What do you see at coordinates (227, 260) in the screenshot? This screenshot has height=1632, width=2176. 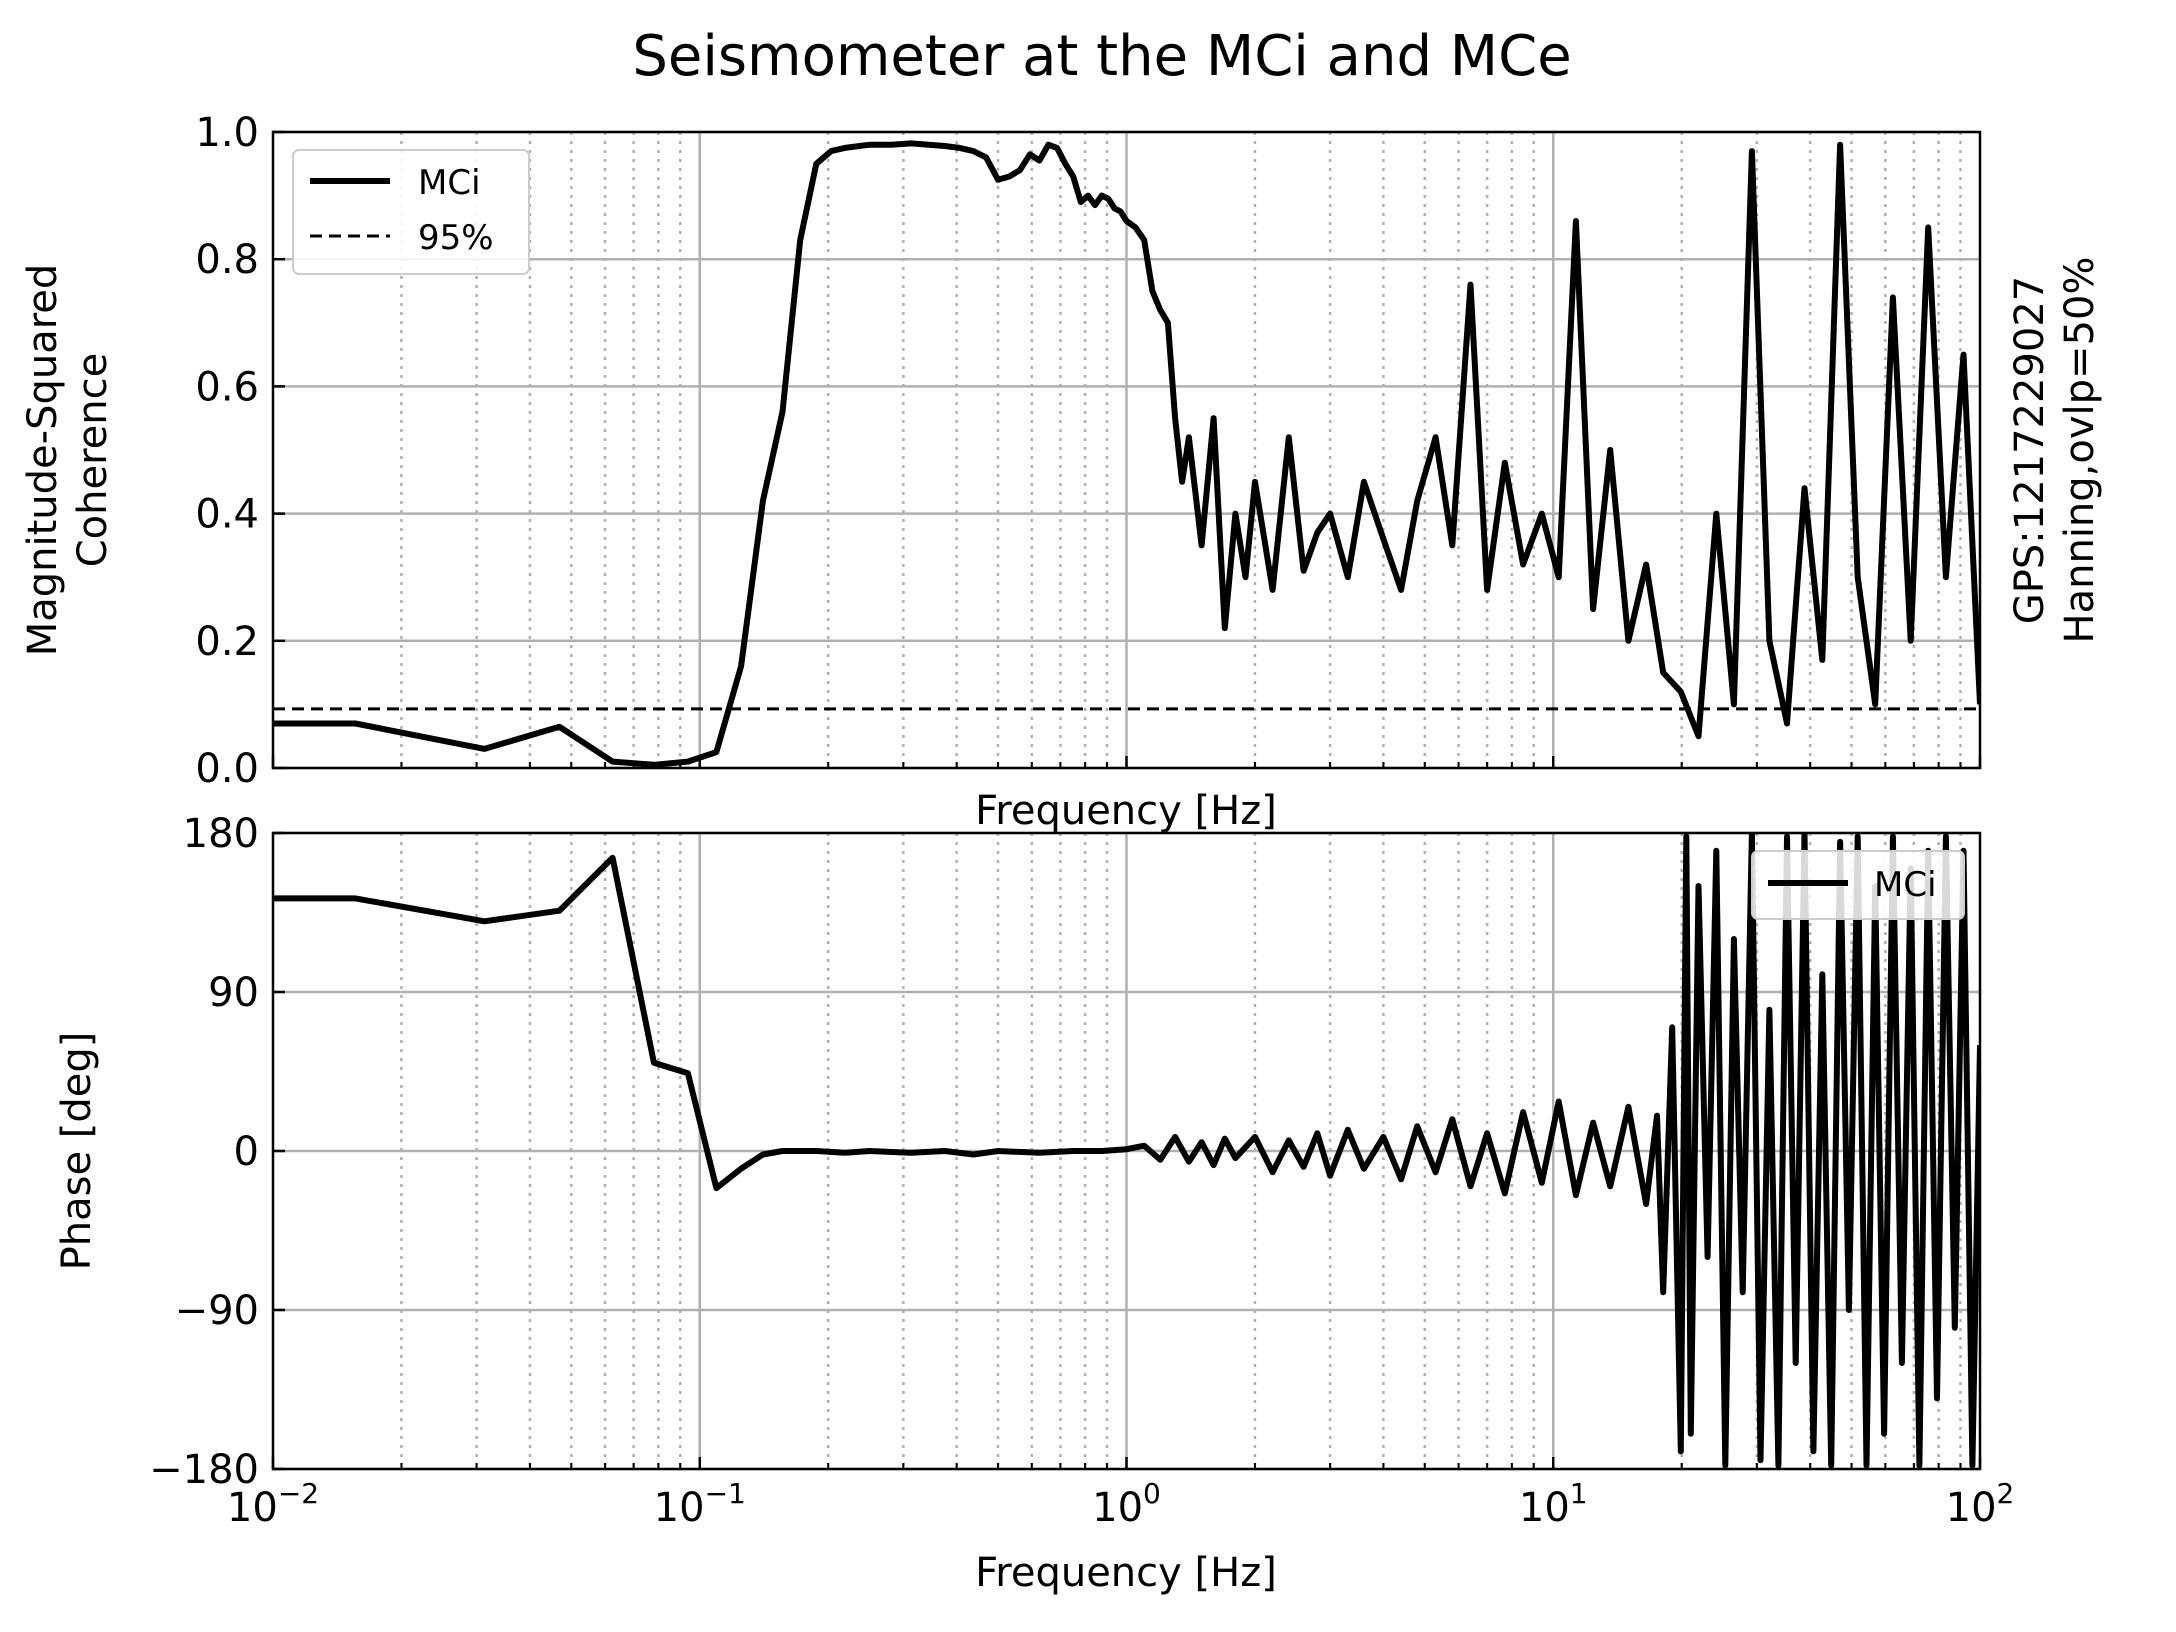 I see `coherence-ytick-label: 0.8` at bounding box center [227, 260].